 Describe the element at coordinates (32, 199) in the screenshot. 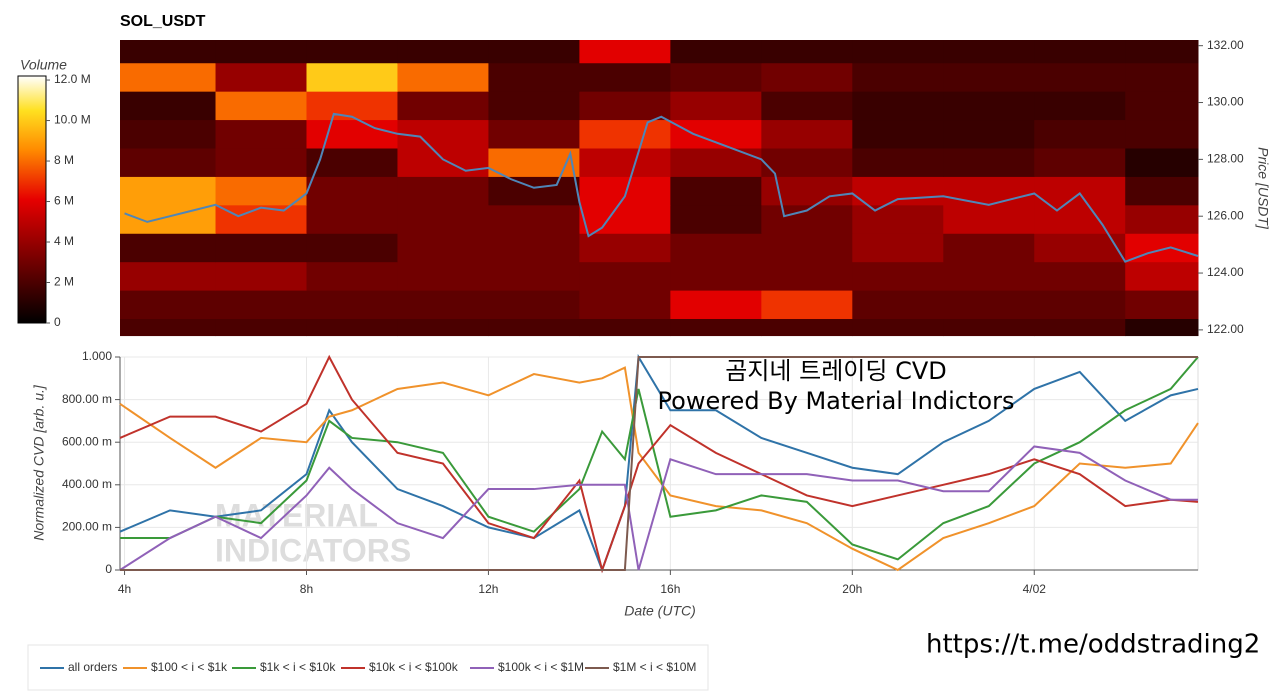

I see `colorbar` at that location.